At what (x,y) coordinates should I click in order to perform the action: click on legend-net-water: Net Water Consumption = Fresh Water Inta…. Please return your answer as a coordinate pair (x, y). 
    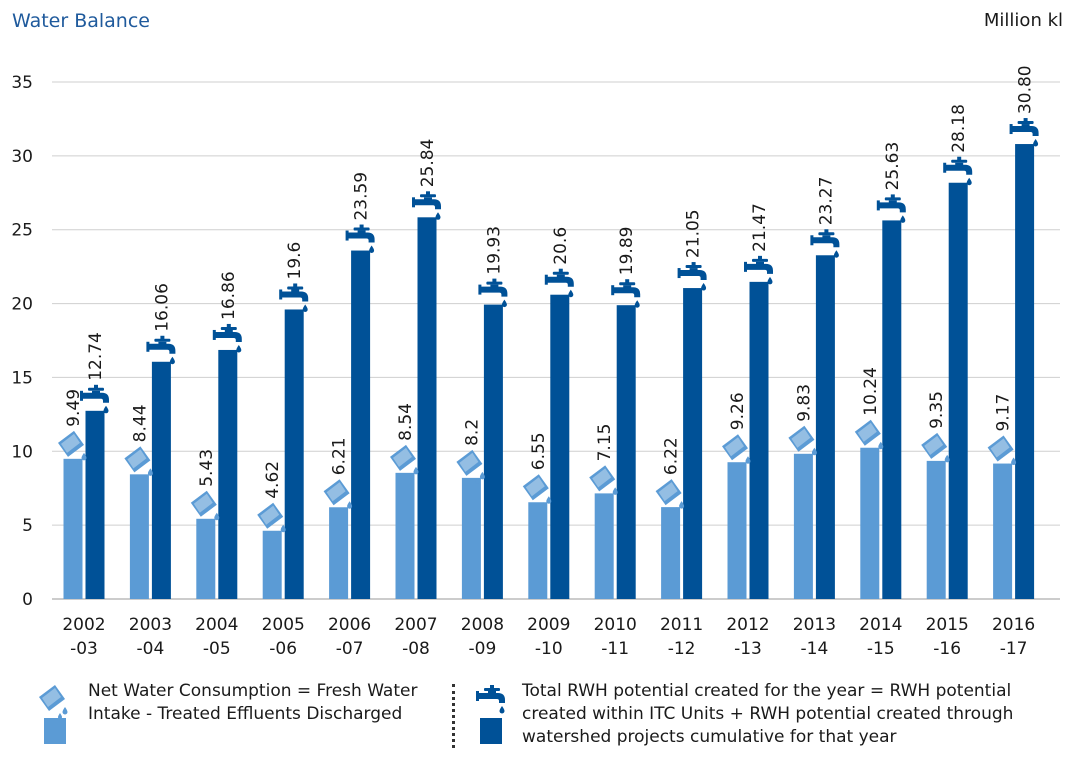
    Looking at the image, I should click on (253, 702).